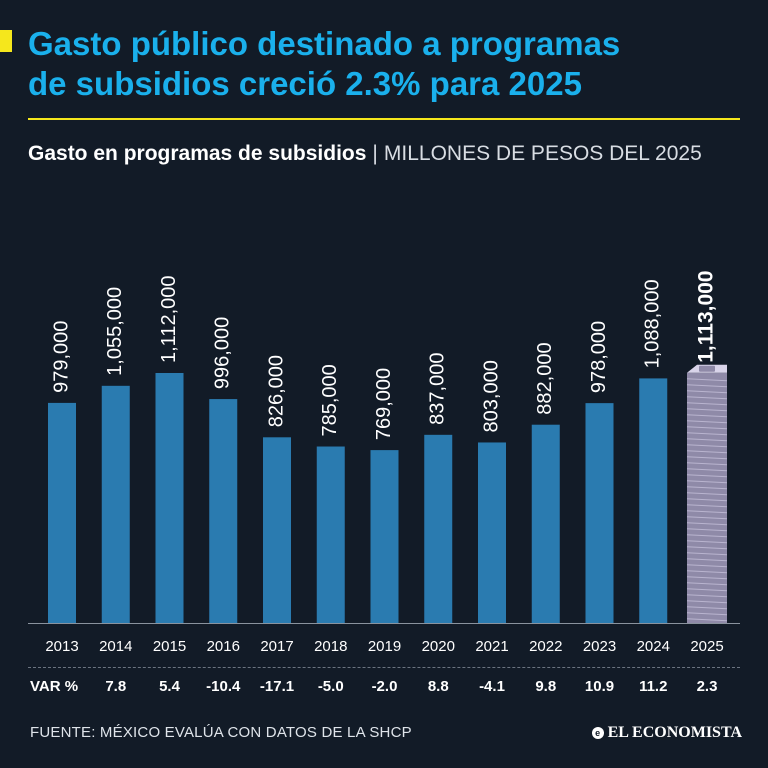  What do you see at coordinates (277, 686) in the screenshot?
I see `variation-value-2017: -17.1` at bounding box center [277, 686].